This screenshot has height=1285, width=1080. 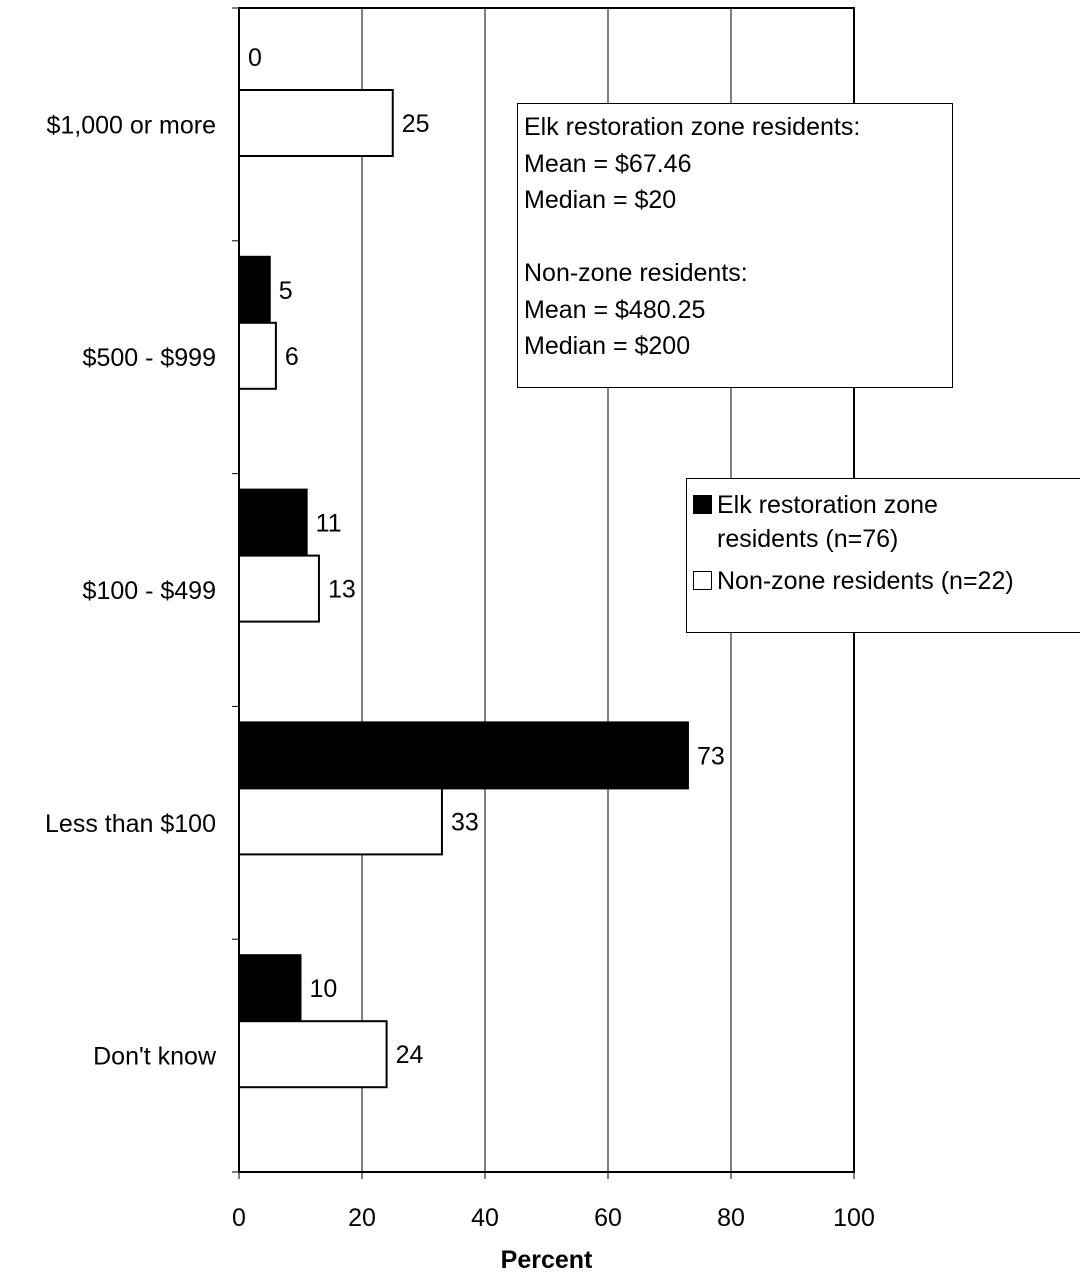 I want to click on x-tick-label: 40, so click(x=485, y=1218).